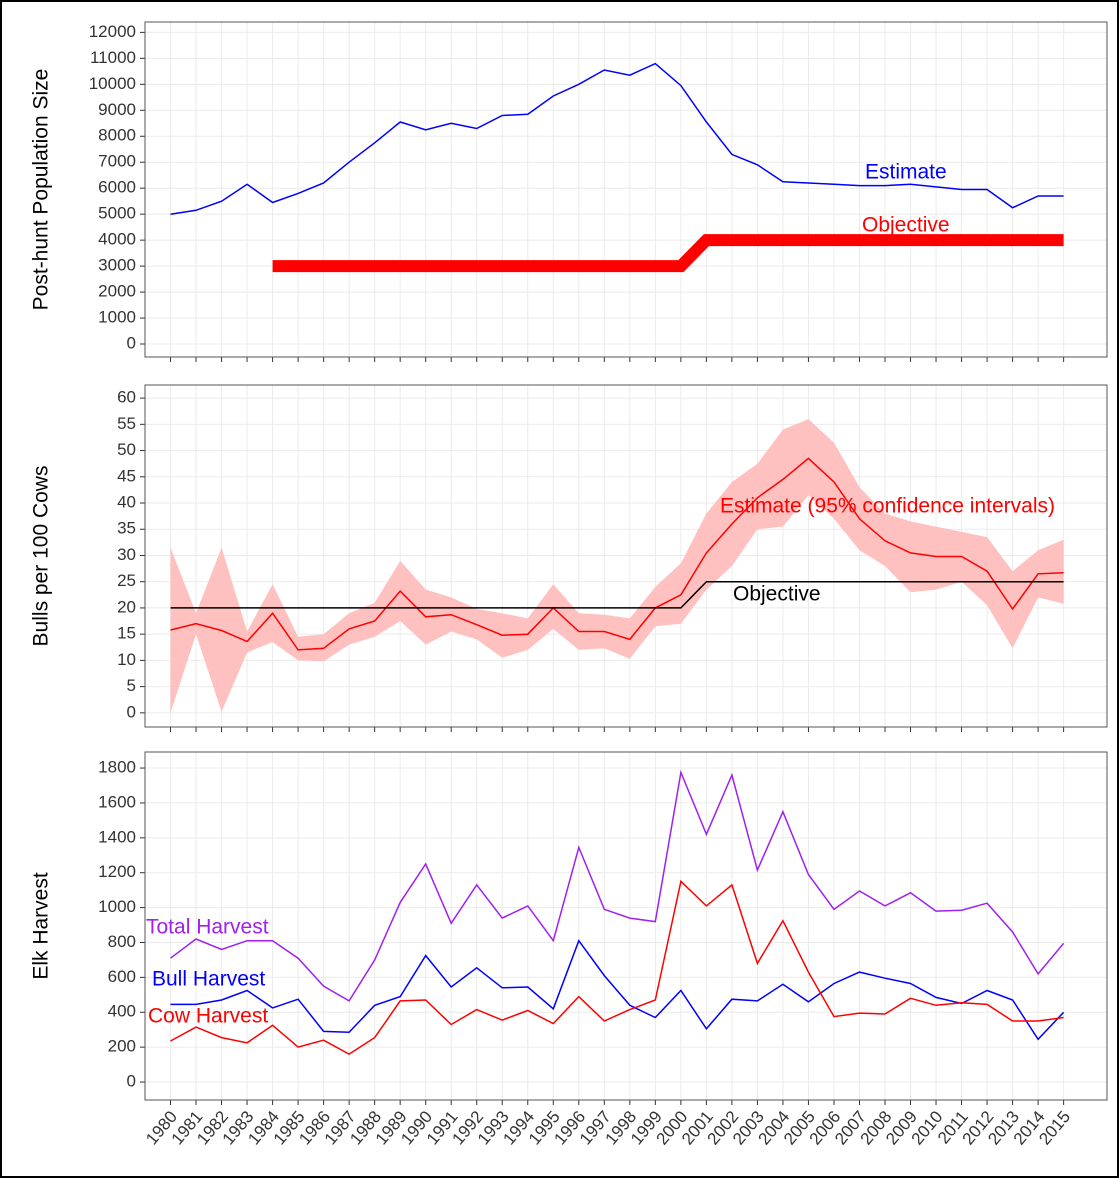 This screenshot has height=1178, width=1120. What do you see at coordinates (207, 927) in the screenshot?
I see `series-label: Total Harvest` at bounding box center [207, 927].